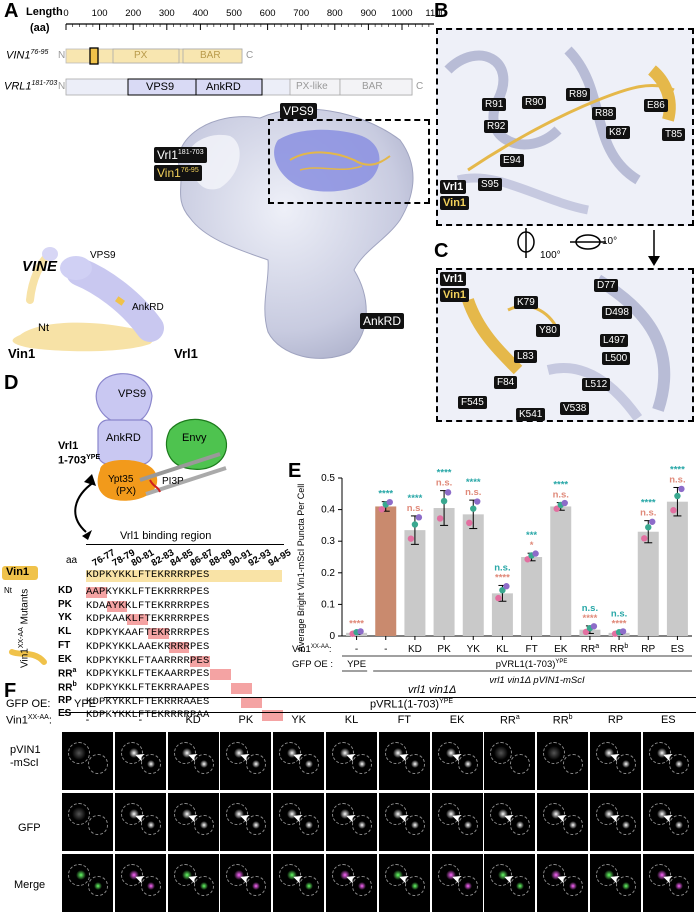 The height and width of the screenshot is (916, 700). Describe the element at coordinates (455, 295) in the screenshot. I see `panel-c-key-vin1: Vin1` at that location.